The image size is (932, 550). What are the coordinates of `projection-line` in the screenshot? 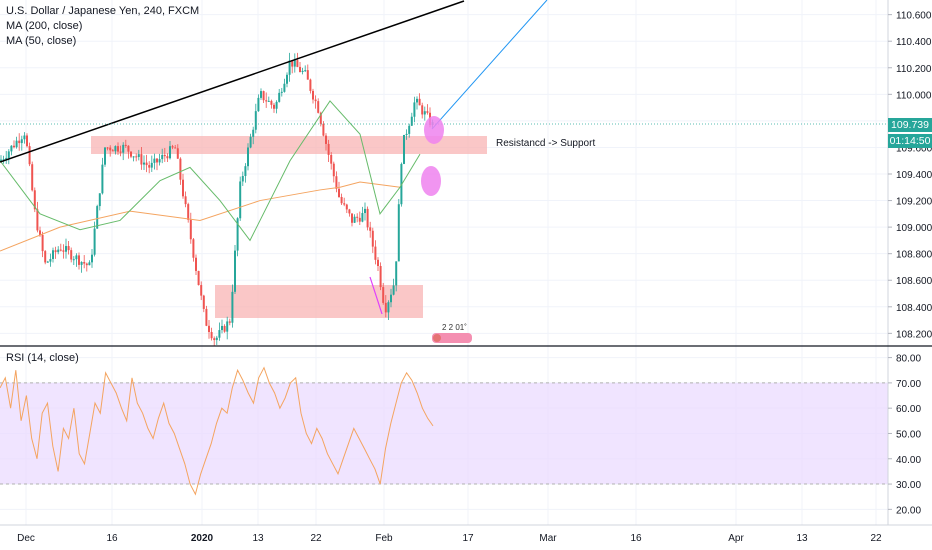 It's located at (489, 65).